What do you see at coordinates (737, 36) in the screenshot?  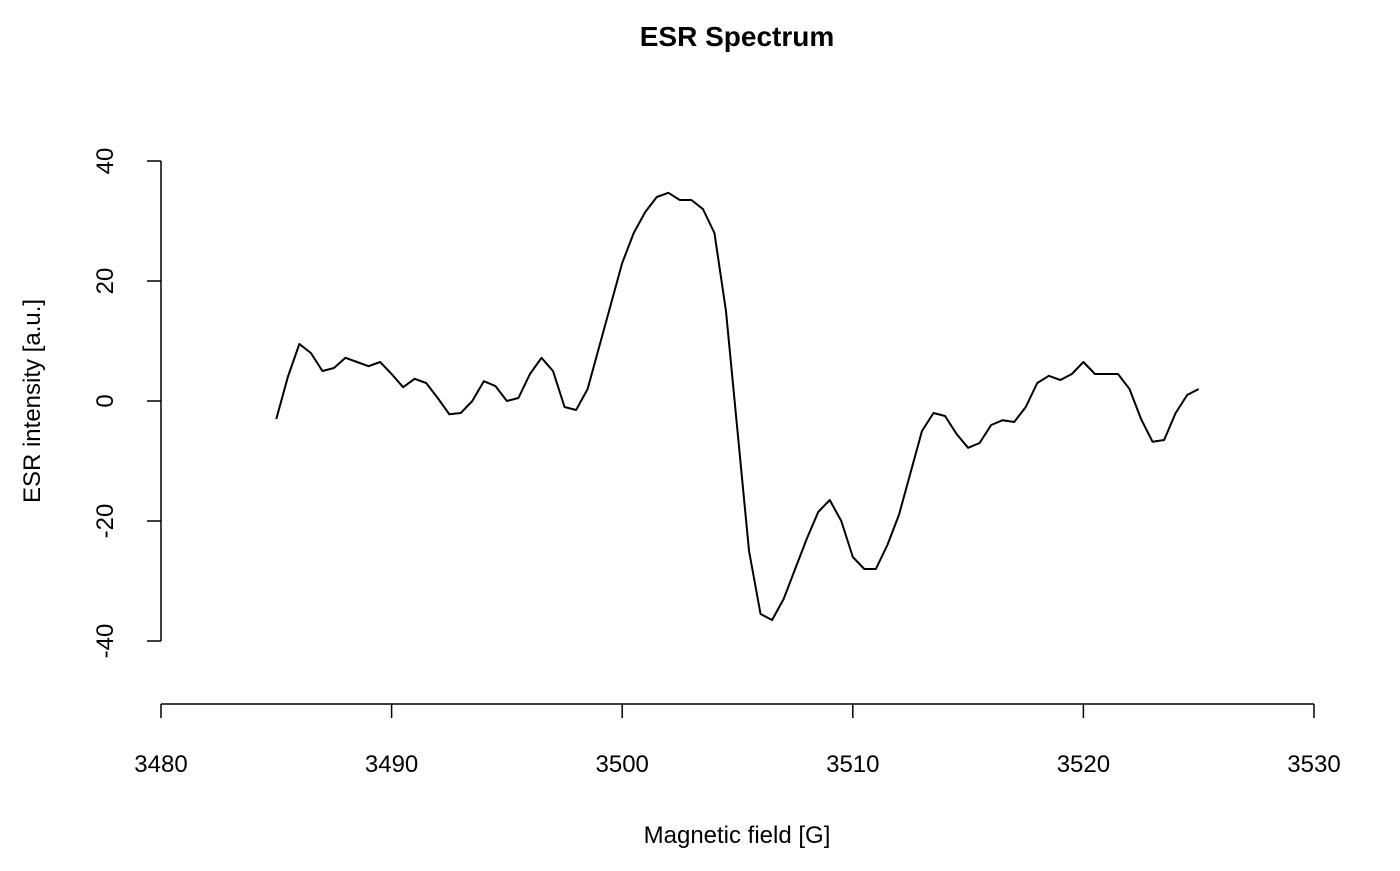 I see `chart-title: ESR Spectrum` at bounding box center [737, 36].